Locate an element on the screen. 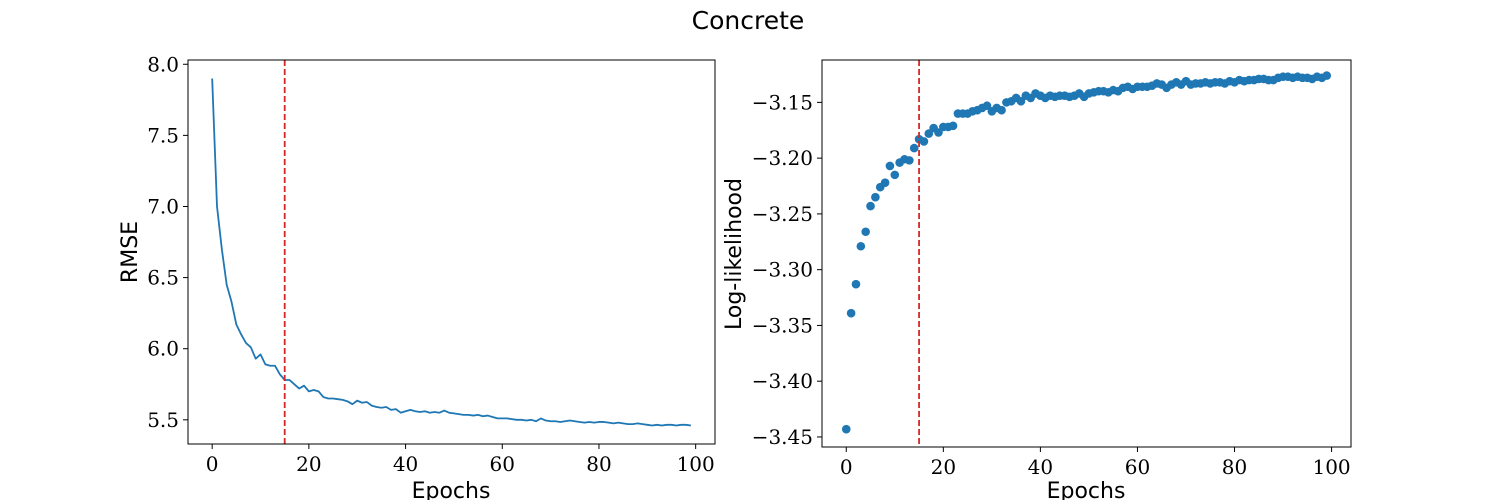 The image size is (1500, 500). rmse-y-tick-label: 7.5 is located at coordinates (163, 135).